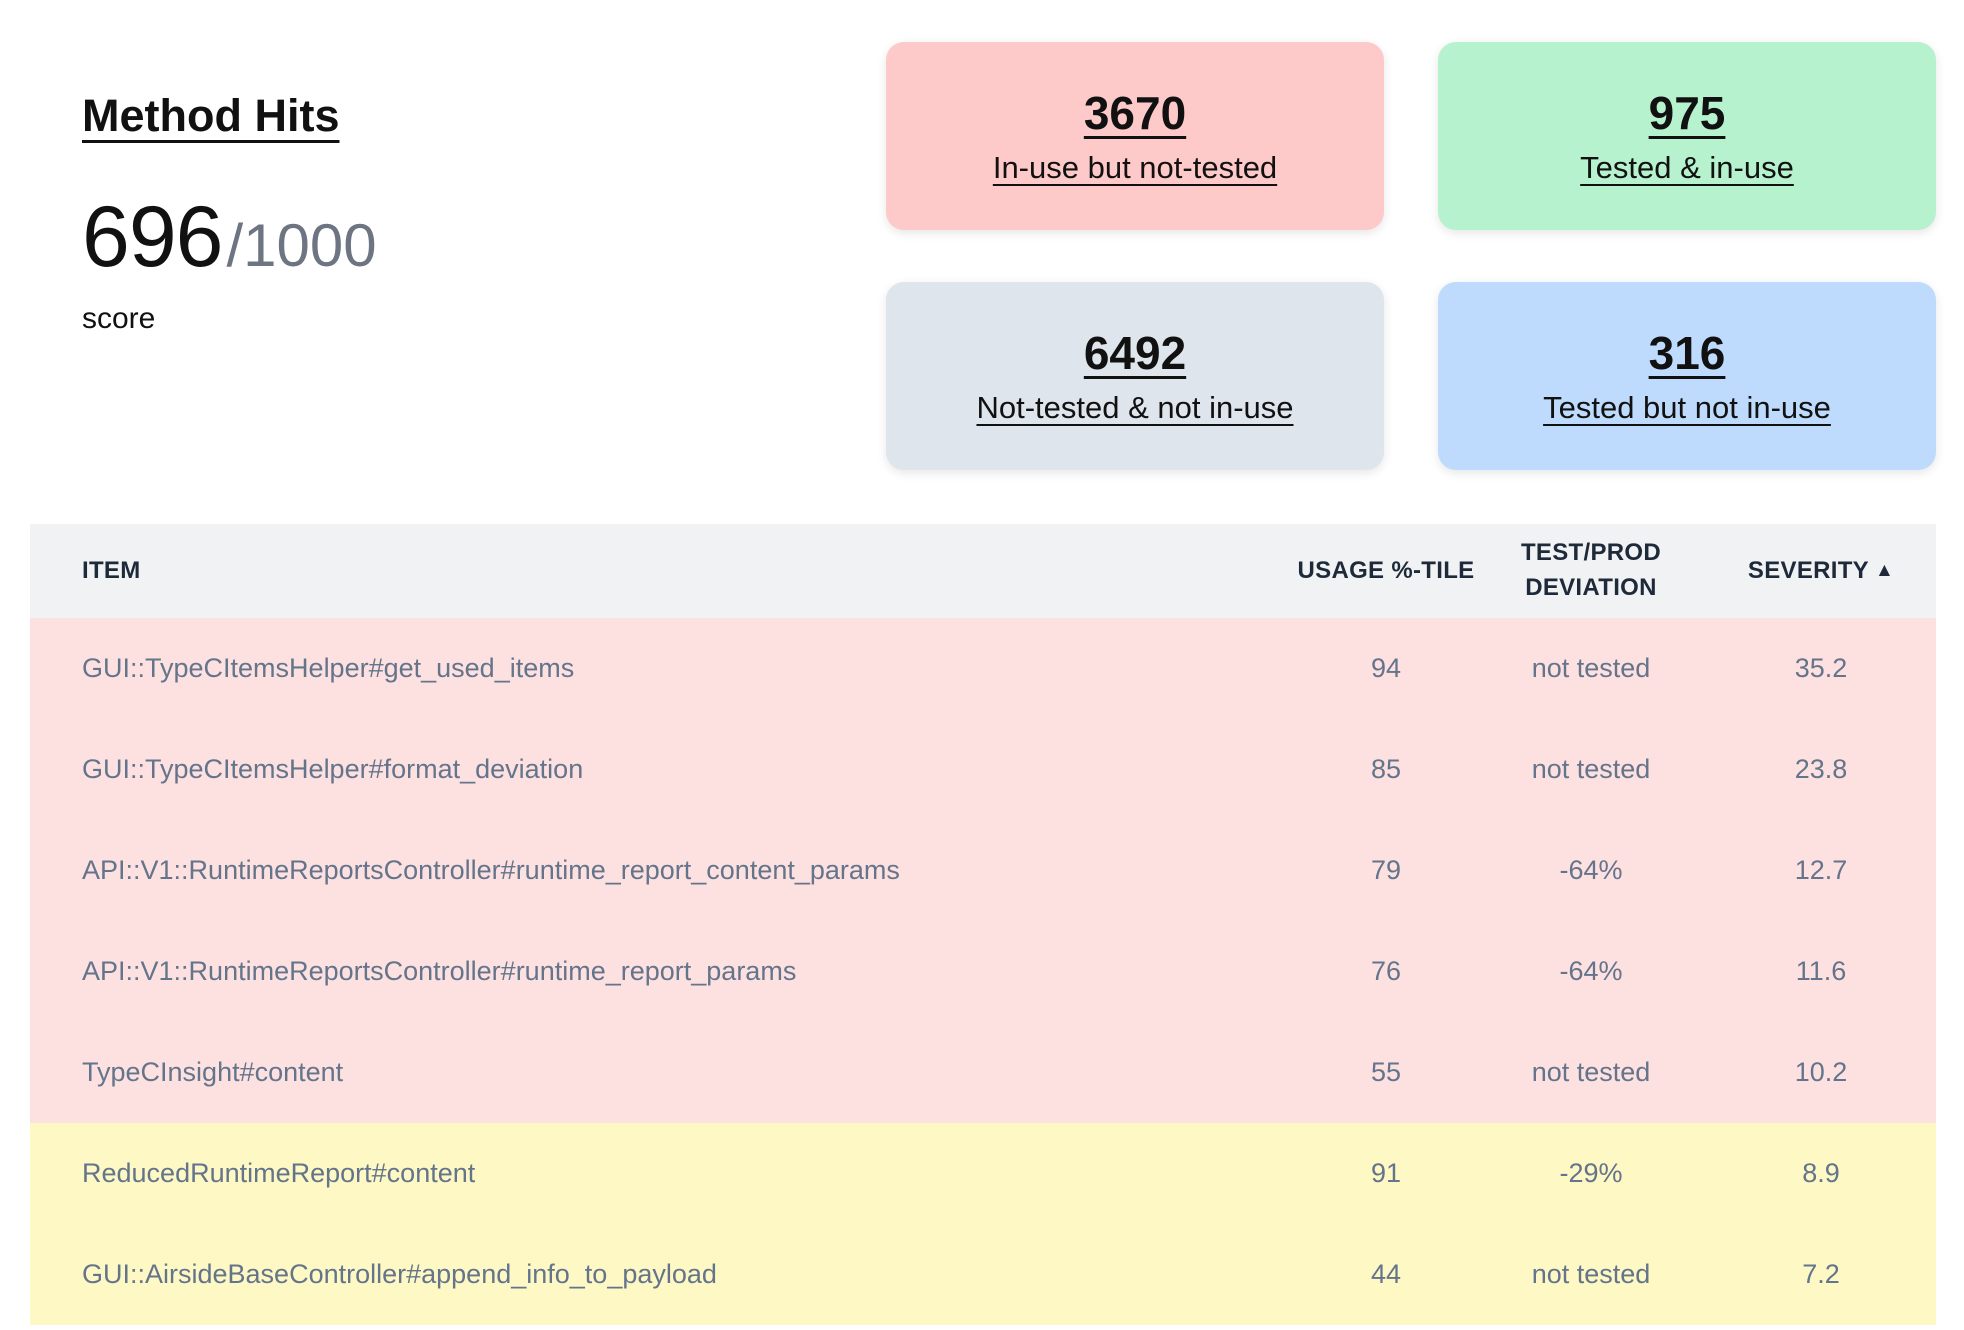  What do you see at coordinates (211, 115) in the screenshot?
I see `page-title: Method Hits` at bounding box center [211, 115].